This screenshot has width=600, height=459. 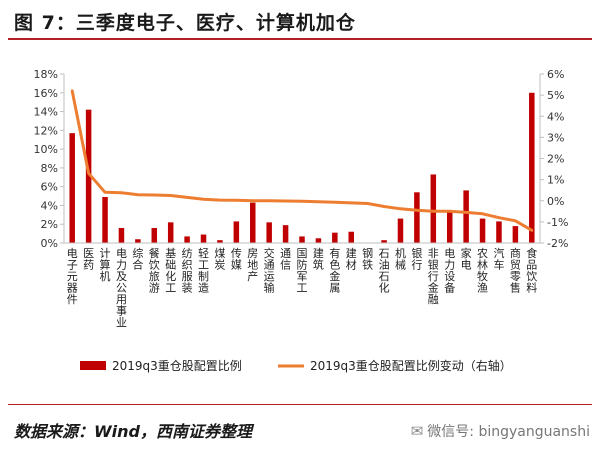 What do you see at coordinates (555, 201) in the screenshot?
I see `right-tick-label: 0%` at bounding box center [555, 201].